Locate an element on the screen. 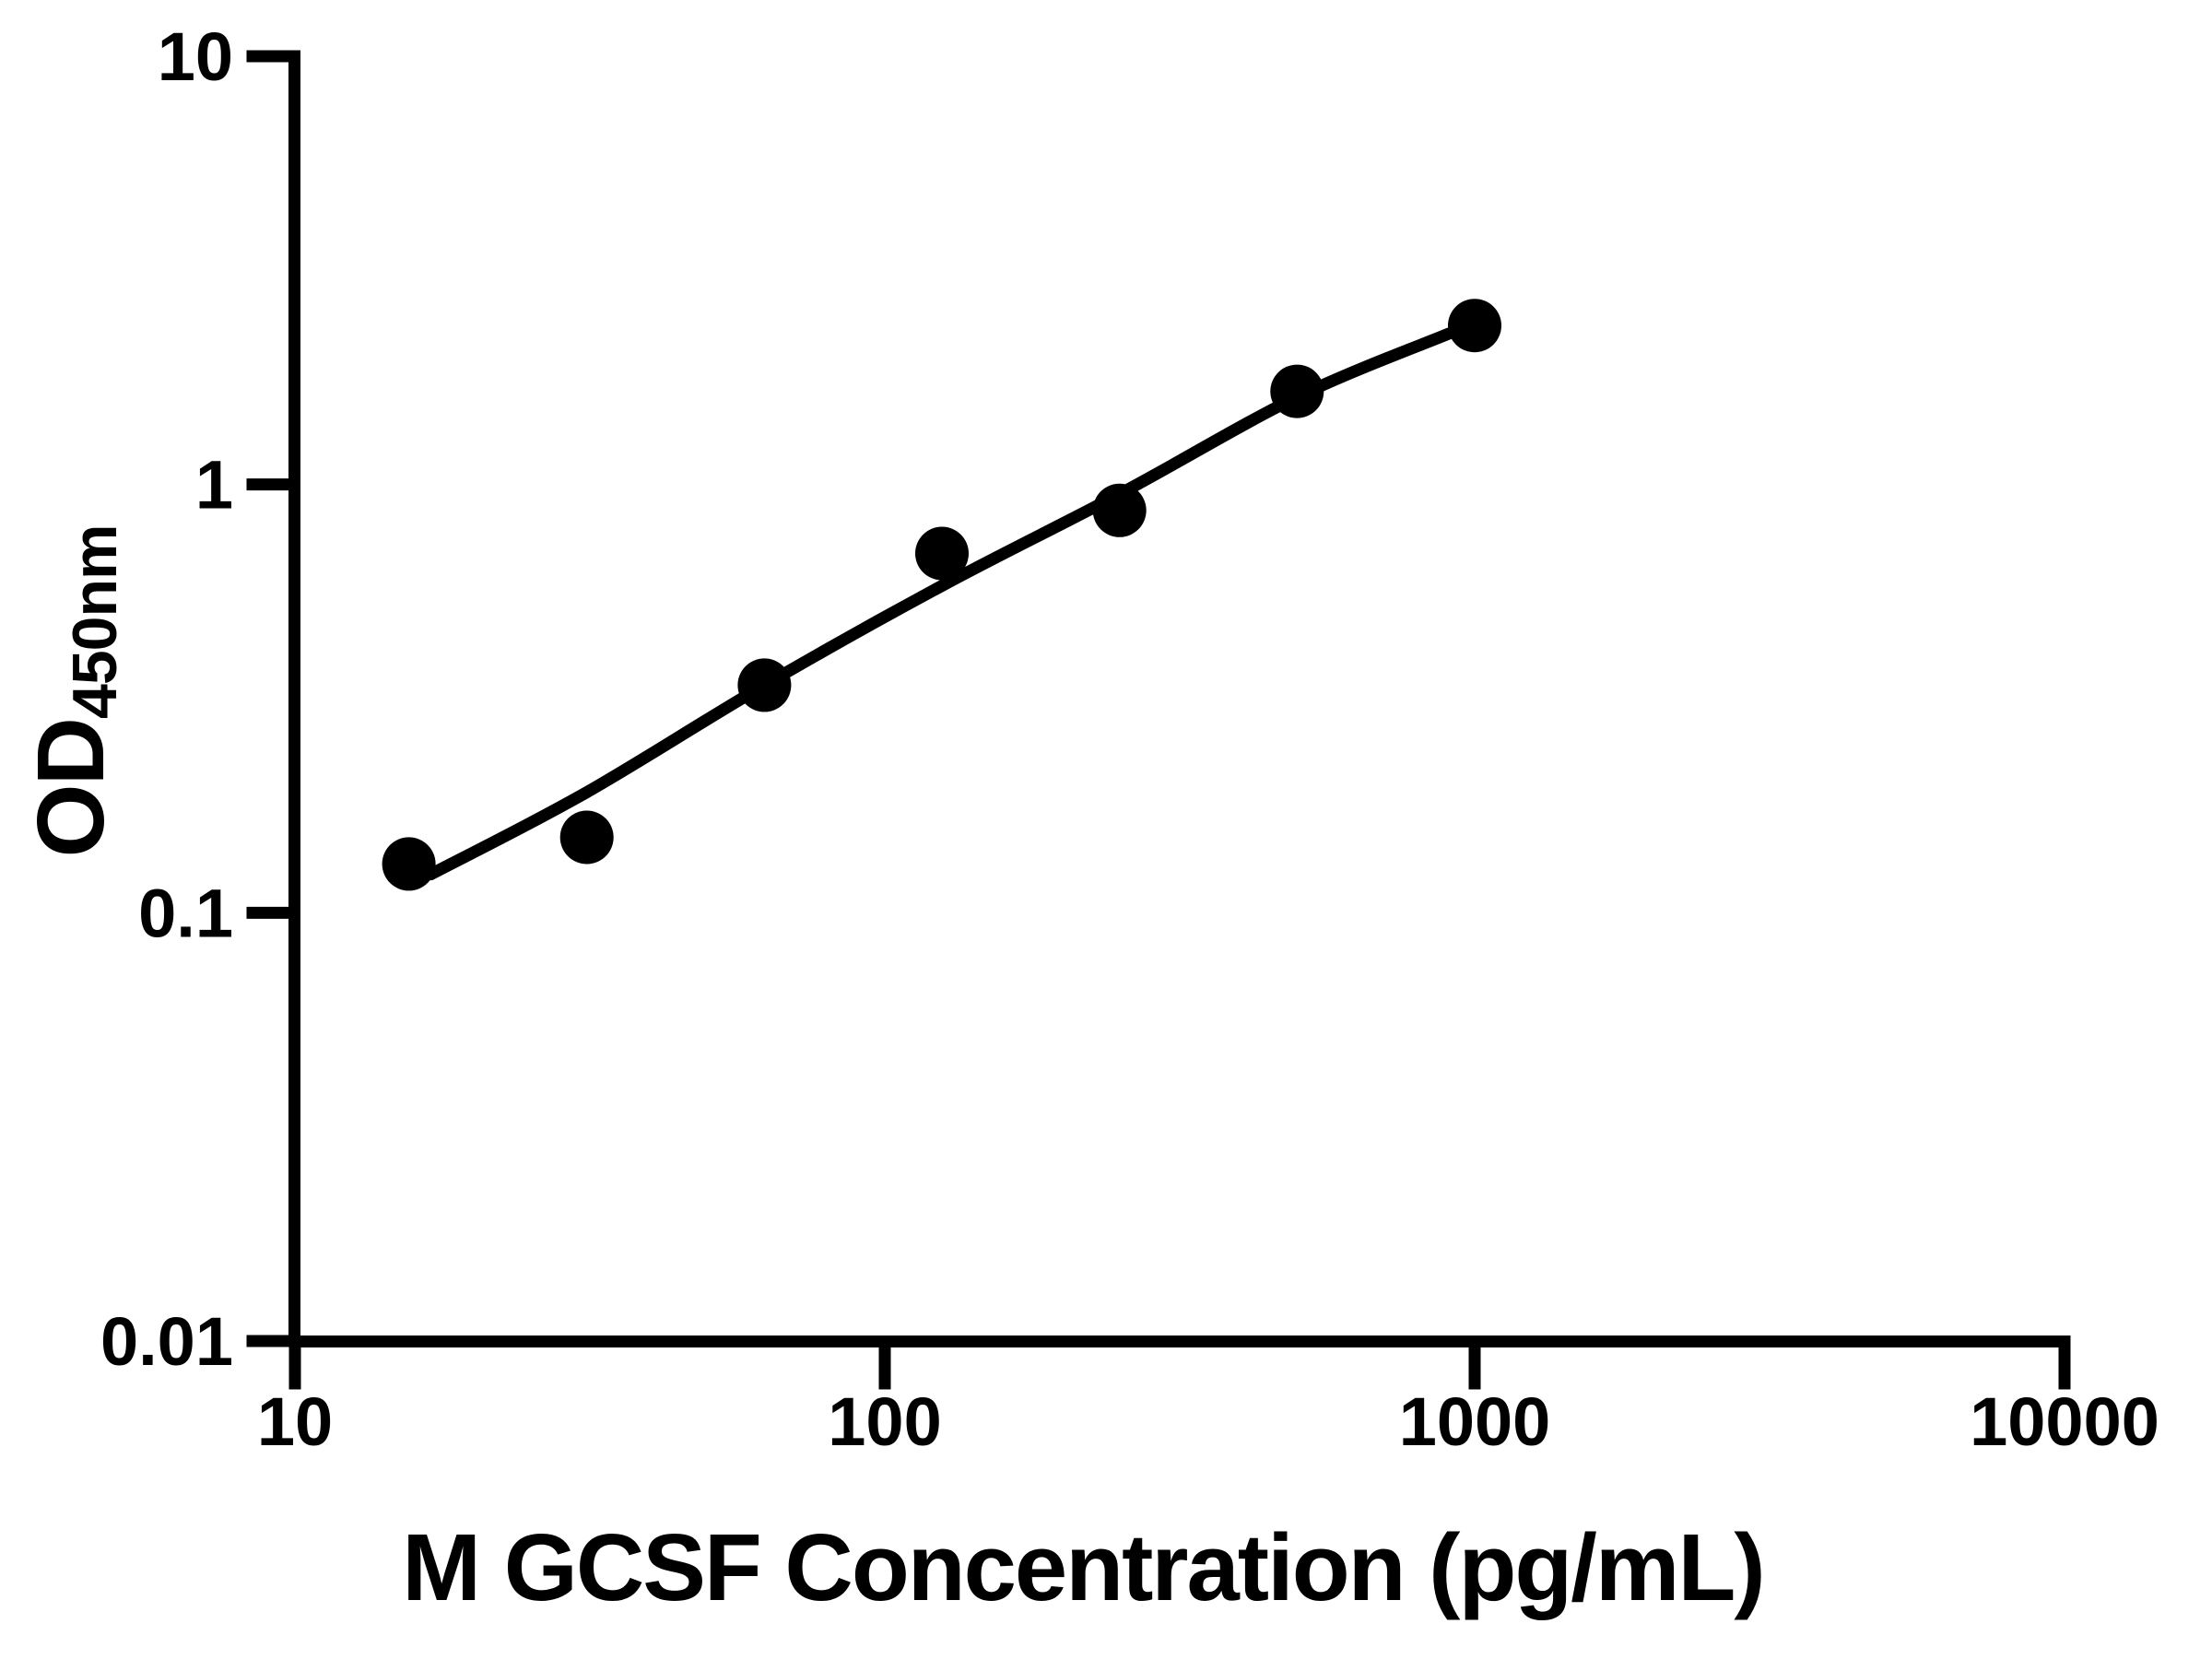  y-tick-label: 1 is located at coordinates (214, 485).